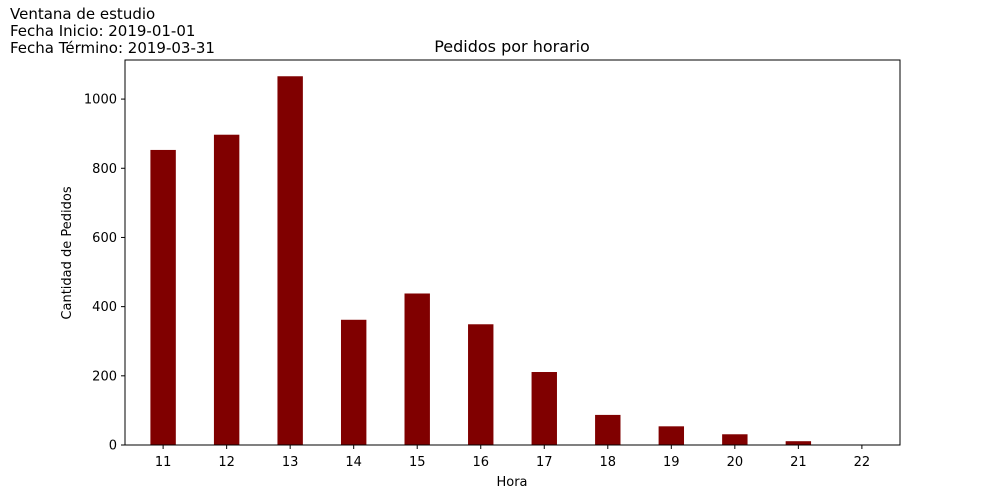 This screenshot has height=500, width=1000. What do you see at coordinates (417, 462) in the screenshot?
I see `x-tick-label: 15` at bounding box center [417, 462].